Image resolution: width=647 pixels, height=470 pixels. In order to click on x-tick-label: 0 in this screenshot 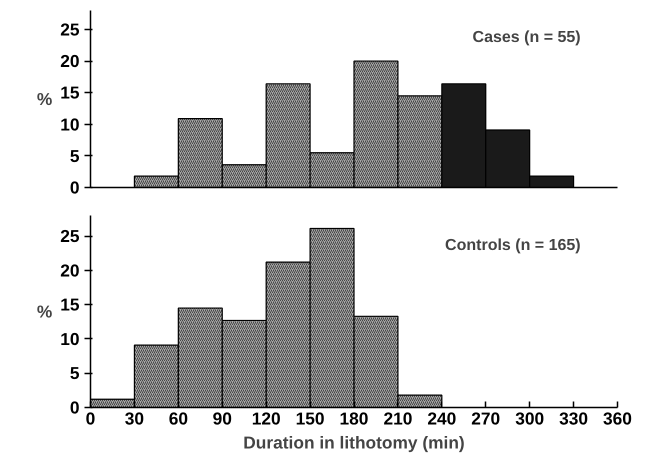, I will do `click(91, 418)`.